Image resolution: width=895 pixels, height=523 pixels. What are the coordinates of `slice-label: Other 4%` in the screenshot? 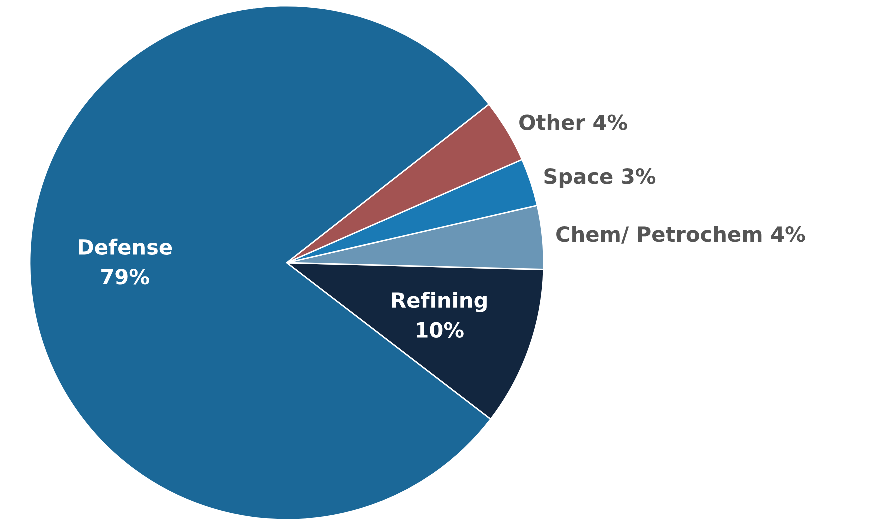 It's located at (574, 122).